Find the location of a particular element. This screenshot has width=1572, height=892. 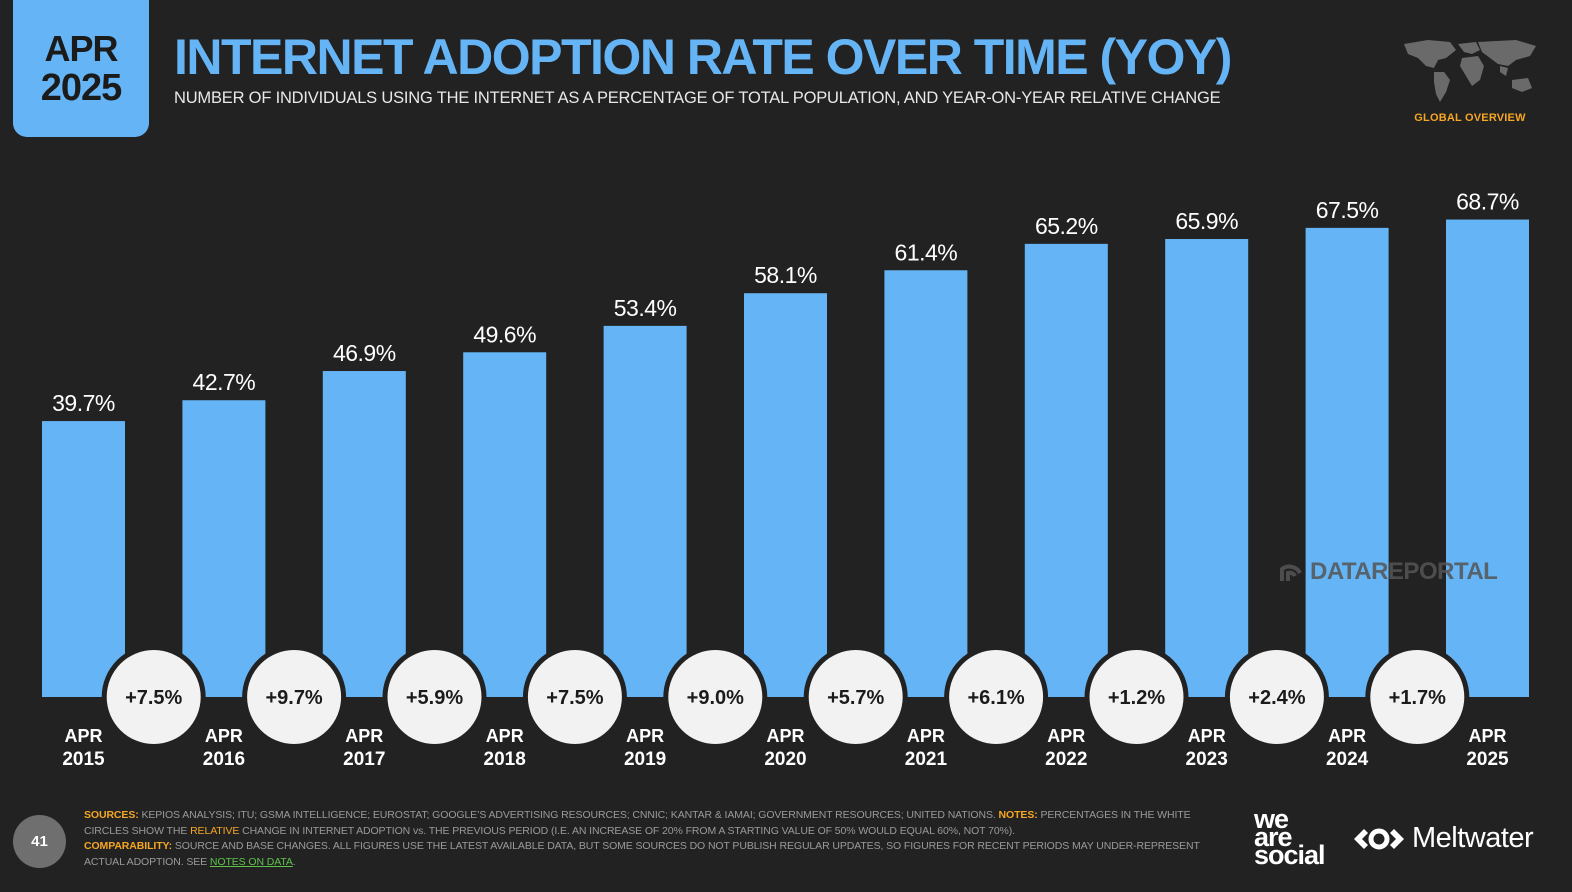

datareportal-watermark: DATAREPORTAL is located at coordinates (1388, 572).